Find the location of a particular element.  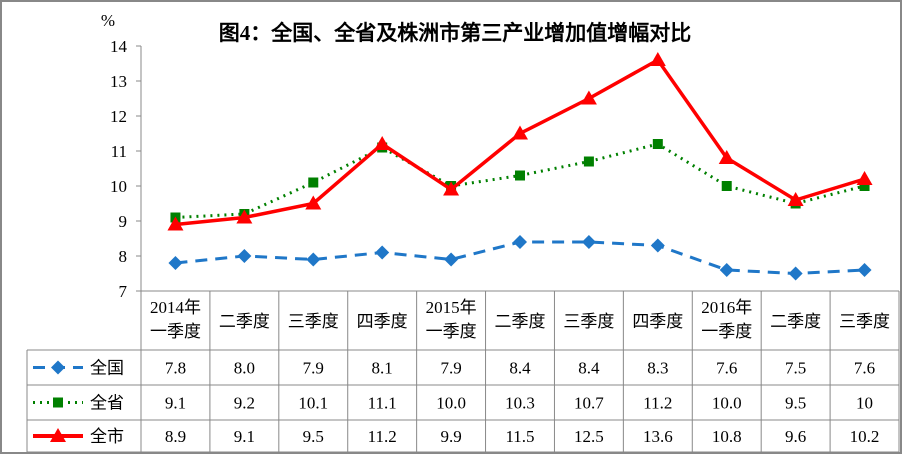

data-label: 8.1 is located at coordinates (382, 368).